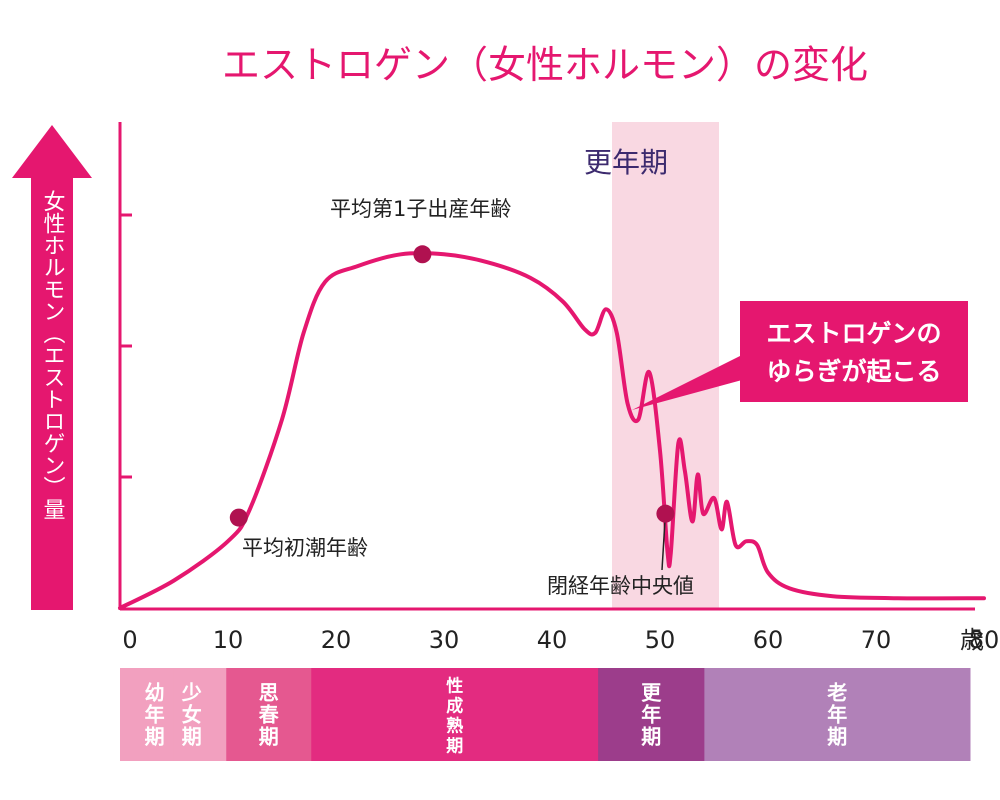 This screenshot has height=800, width=1000. I want to click on y-axis-arrow-shape, so click(52, 367).